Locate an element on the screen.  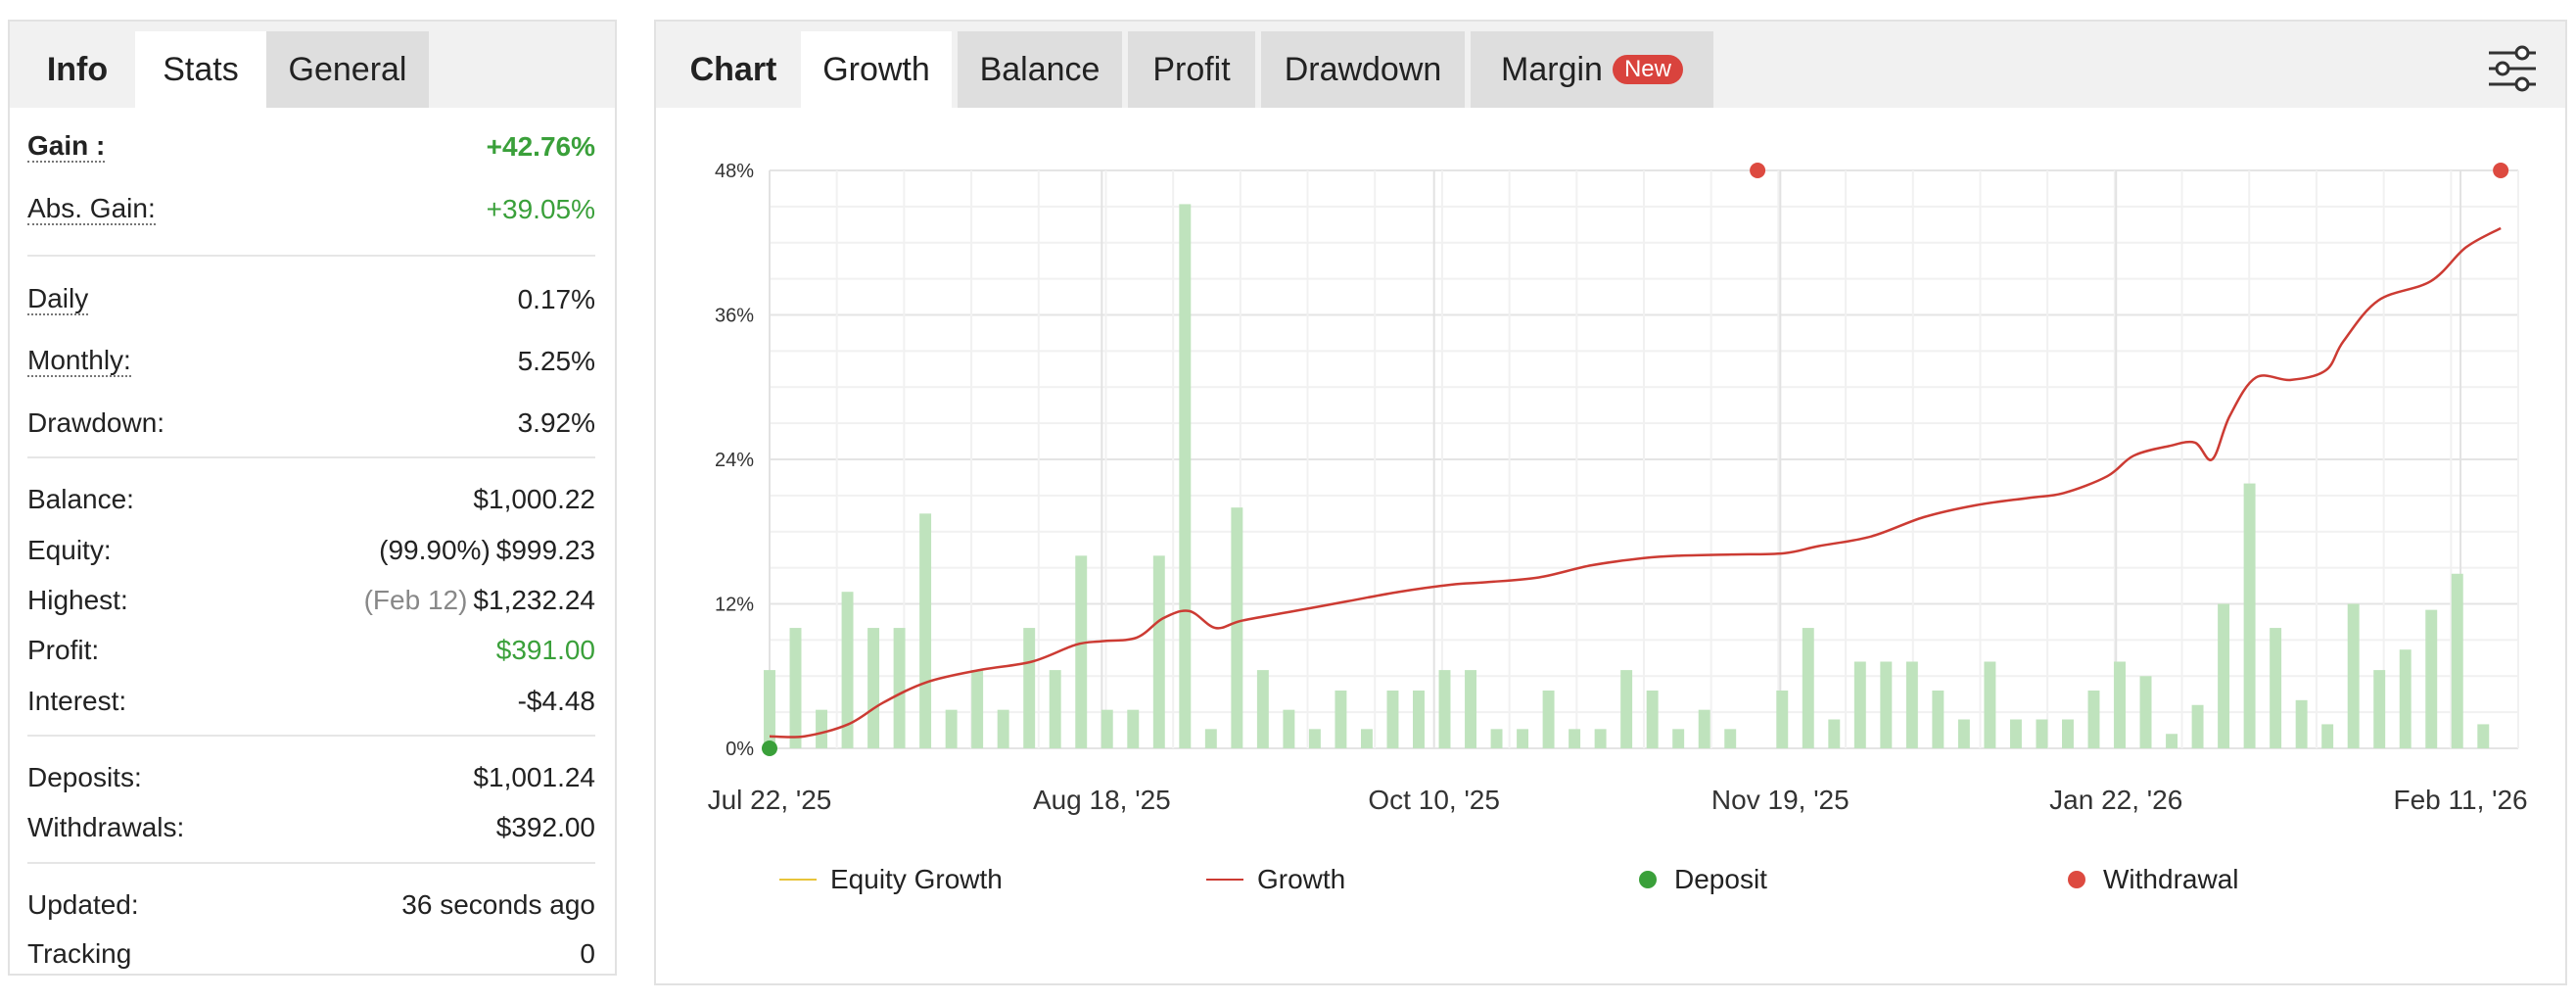
tab-chart: Chart is located at coordinates (733, 69).